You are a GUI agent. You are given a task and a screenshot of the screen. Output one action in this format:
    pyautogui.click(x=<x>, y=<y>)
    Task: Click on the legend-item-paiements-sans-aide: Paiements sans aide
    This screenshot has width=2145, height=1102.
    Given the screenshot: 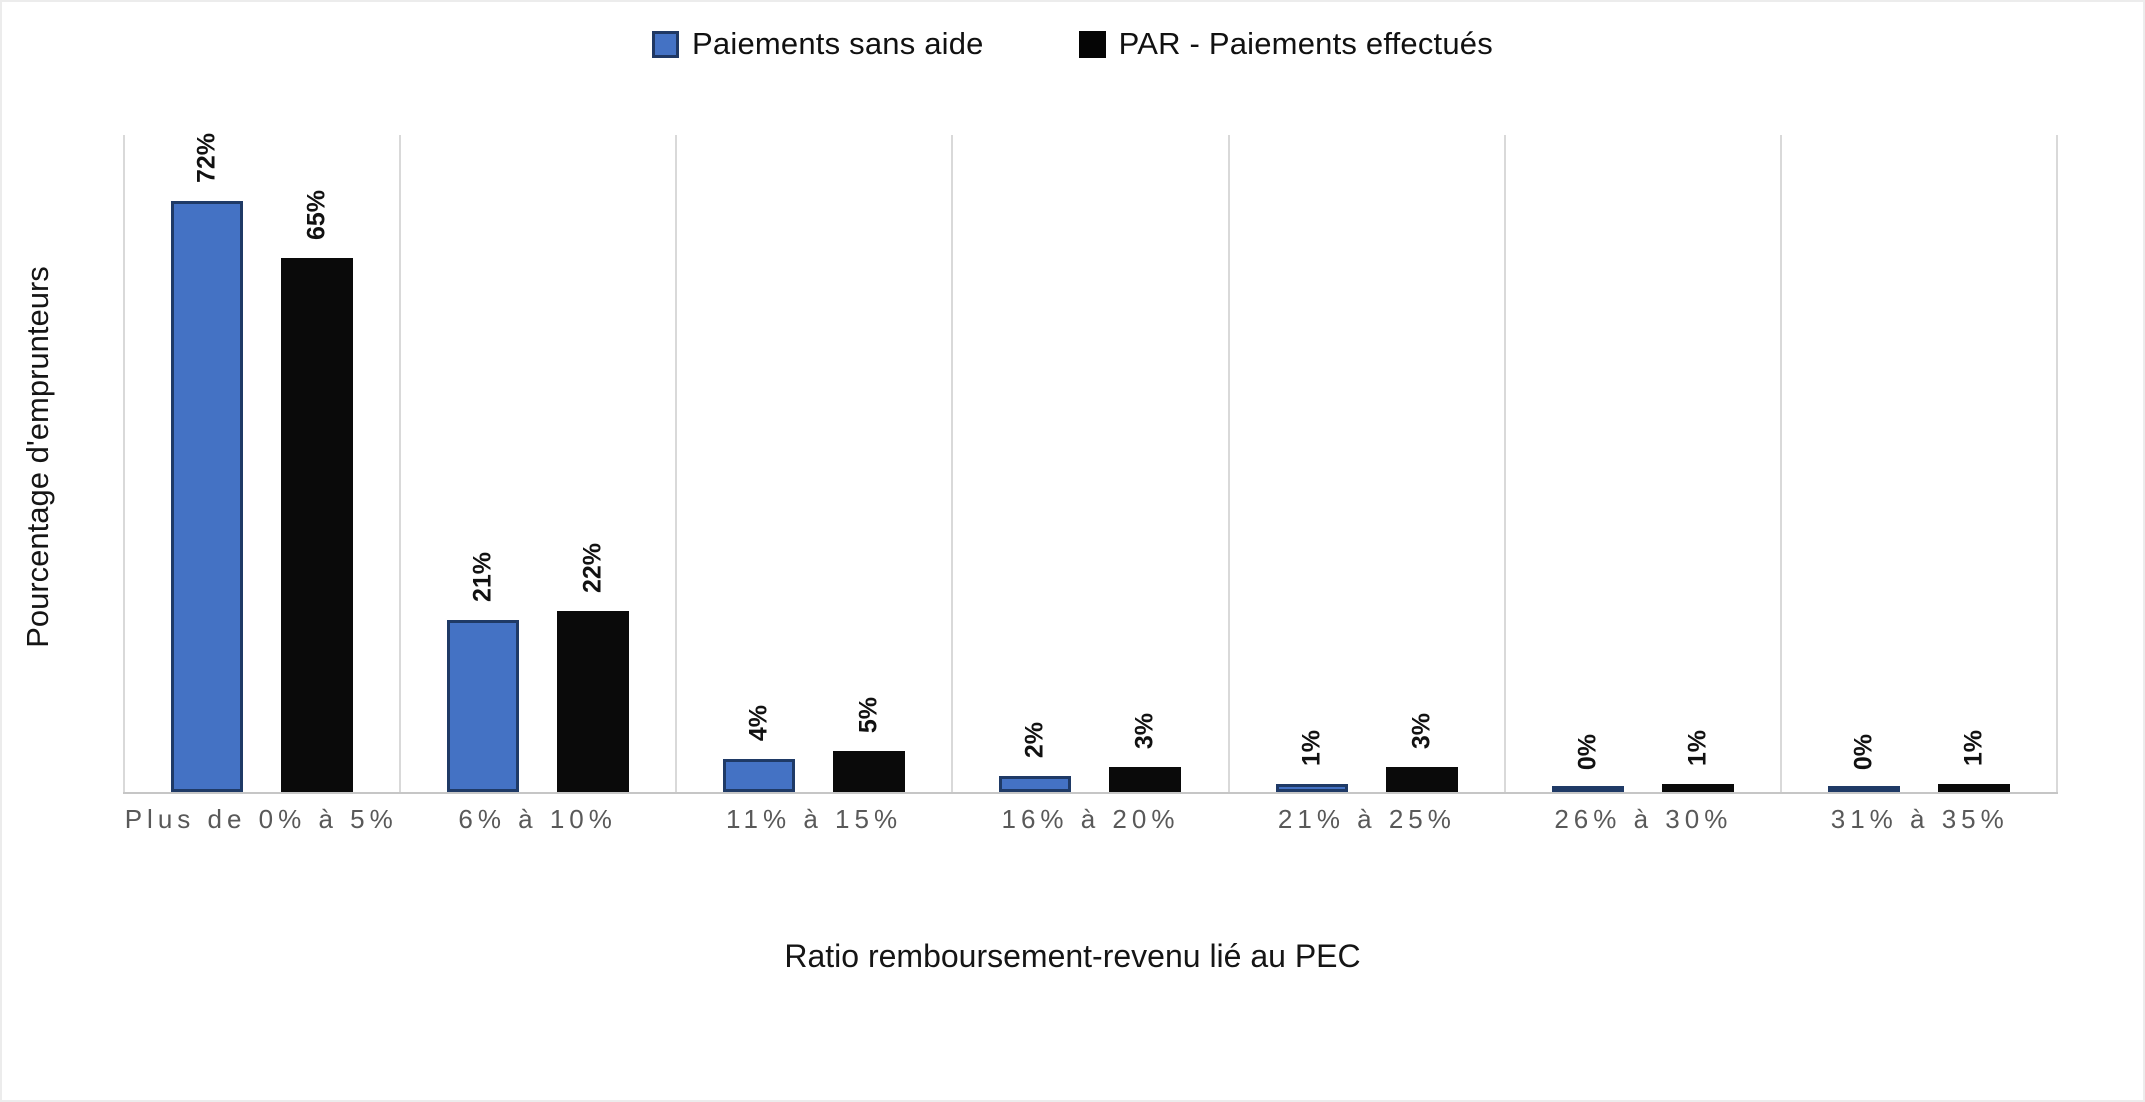 What is the action you would take?
    pyautogui.click(x=818, y=44)
    